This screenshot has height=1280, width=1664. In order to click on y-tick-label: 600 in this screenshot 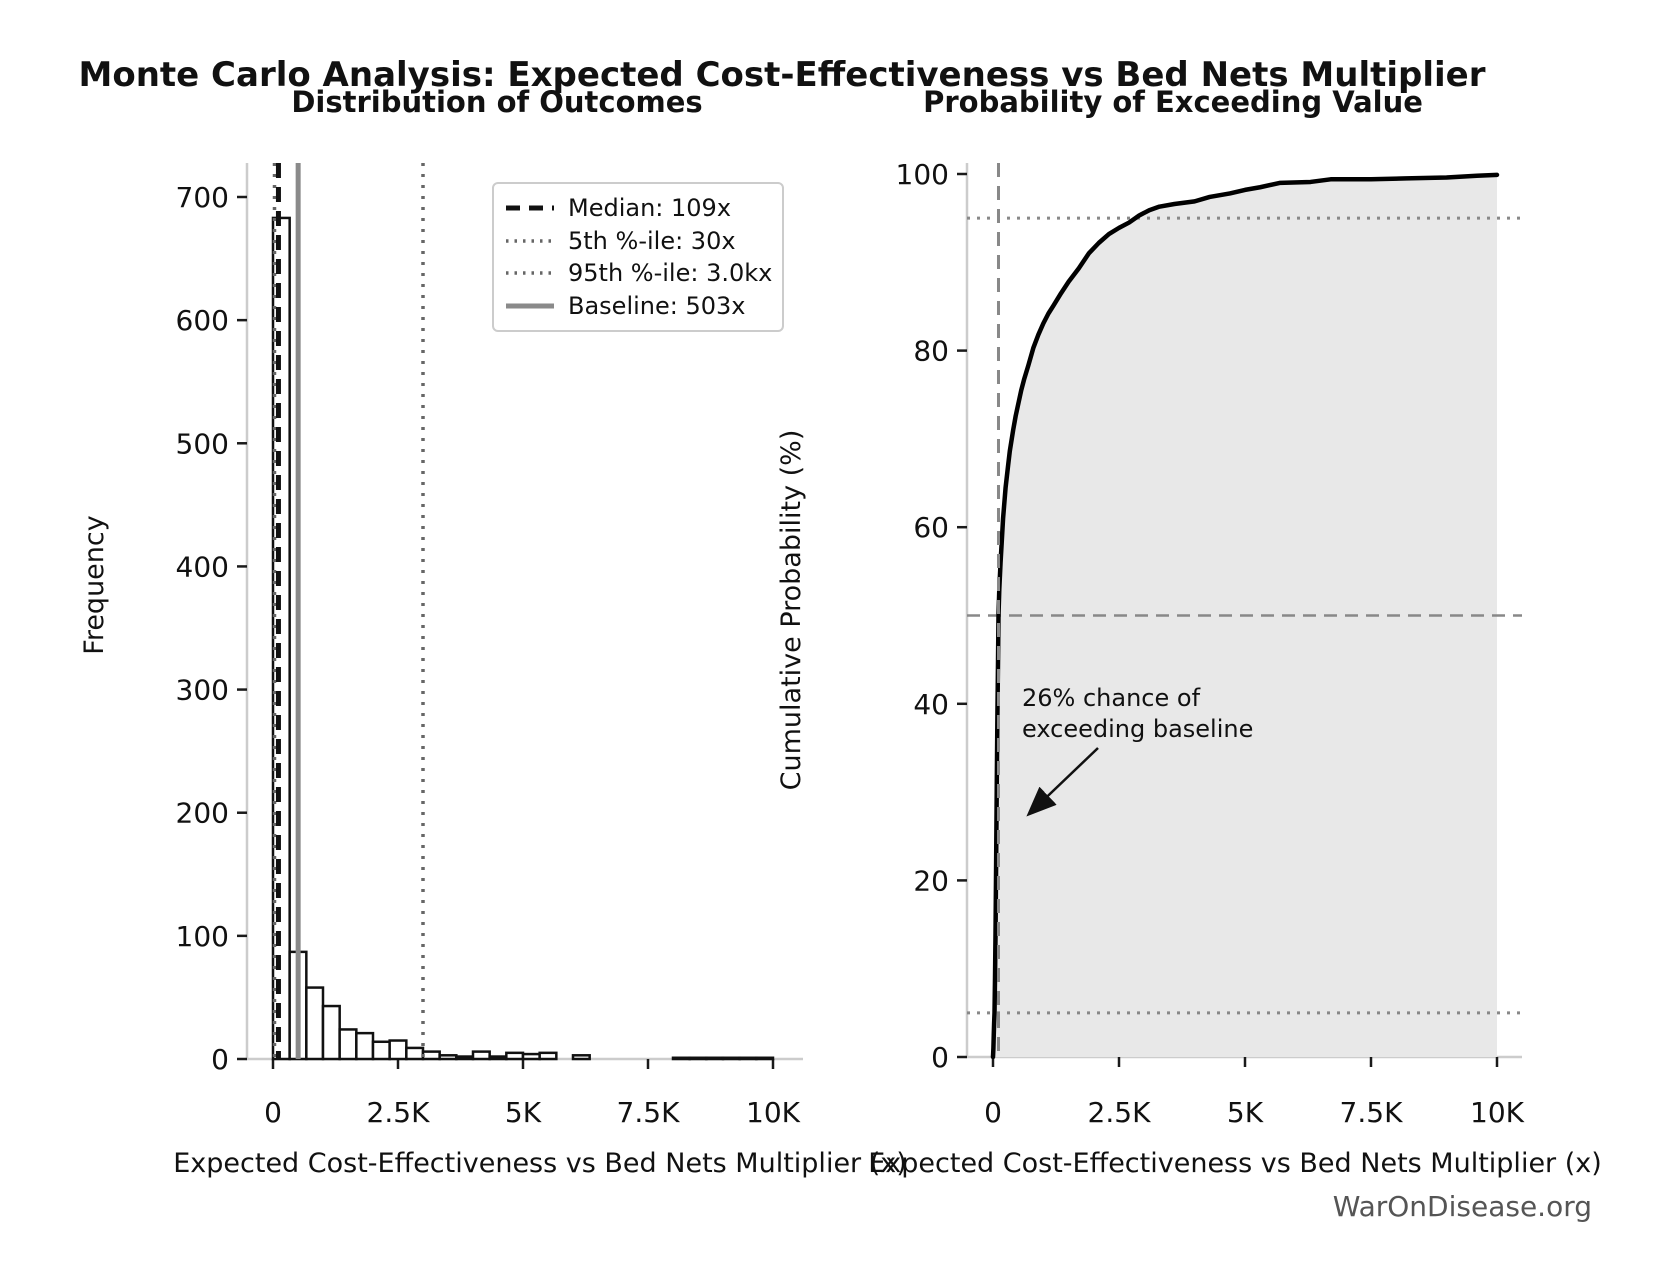, I will do `click(202, 320)`.